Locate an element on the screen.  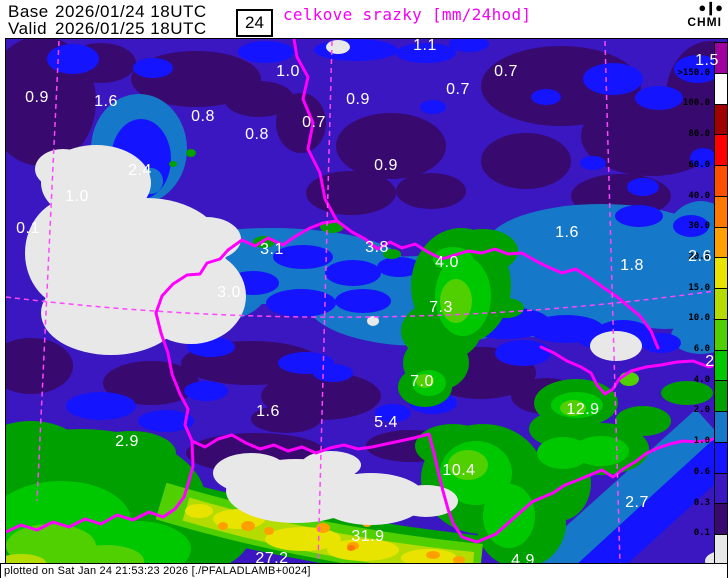
chmi-logo-text: CHMI is located at coordinates (704, 22).